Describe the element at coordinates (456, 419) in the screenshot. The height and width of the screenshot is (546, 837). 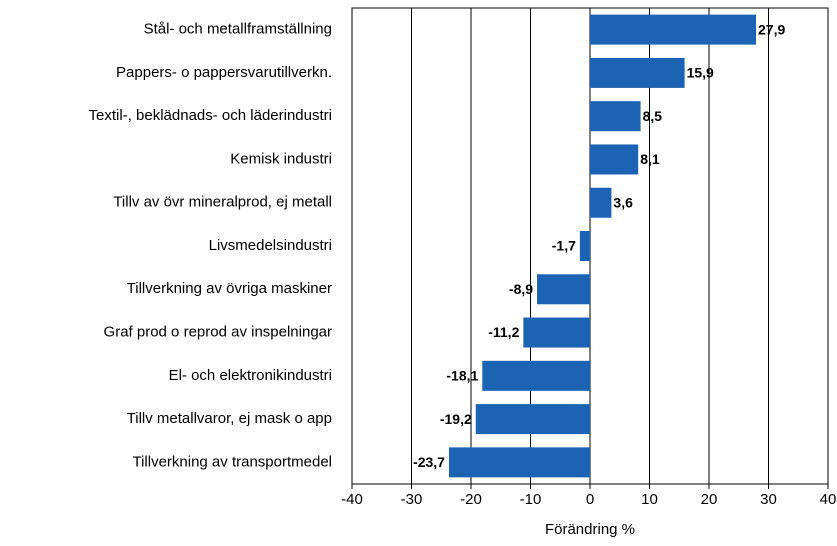
I see `value-label: -19,2` at that location.